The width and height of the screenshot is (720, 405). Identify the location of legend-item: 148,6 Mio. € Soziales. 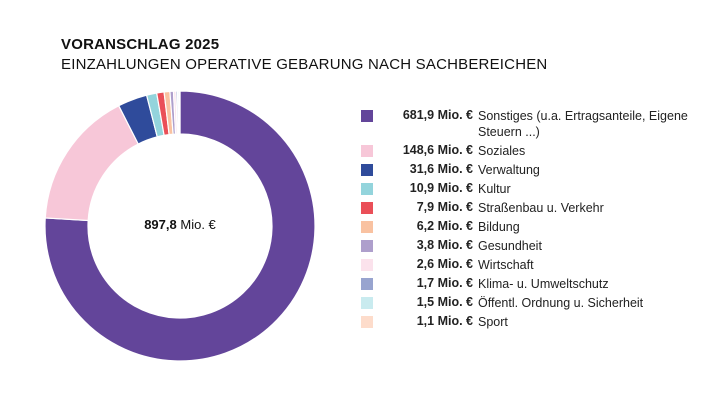
(531, 152).